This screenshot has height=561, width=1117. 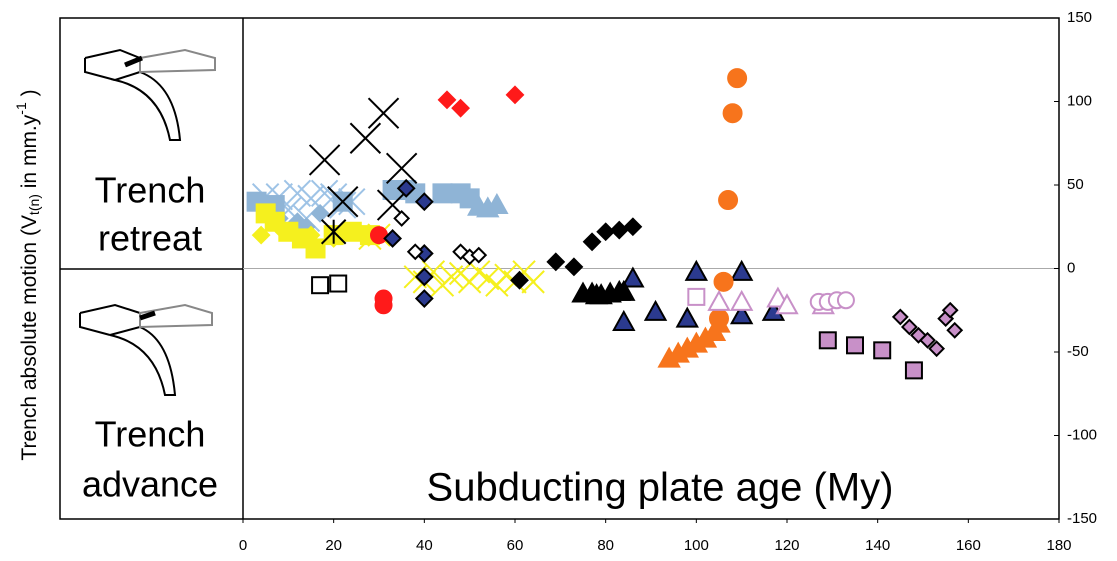 What do you see at coordinates (146, 349) in the screenshot?
I see `advance-icon` at bounding box center [146, 349].